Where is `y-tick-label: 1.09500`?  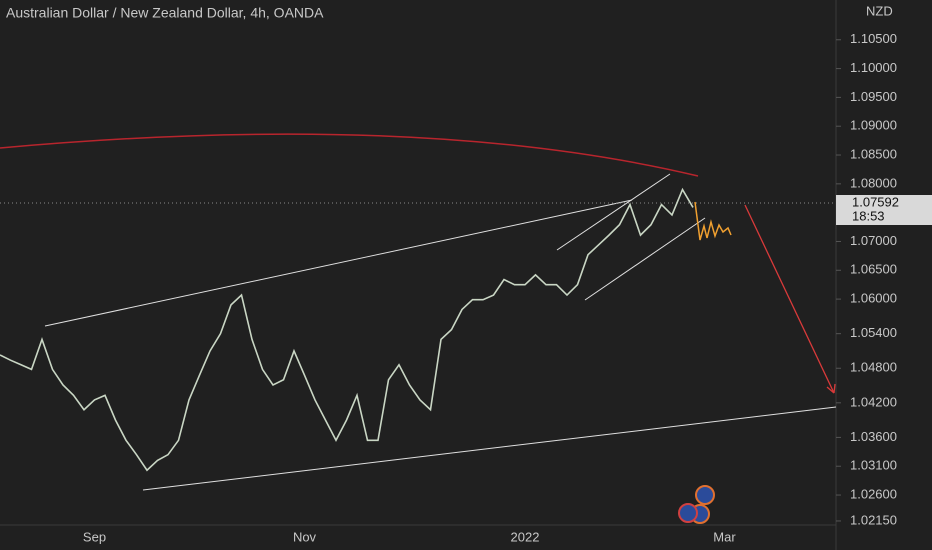 y-tick-label: 1.09500 is located at coordinates (873, 96).